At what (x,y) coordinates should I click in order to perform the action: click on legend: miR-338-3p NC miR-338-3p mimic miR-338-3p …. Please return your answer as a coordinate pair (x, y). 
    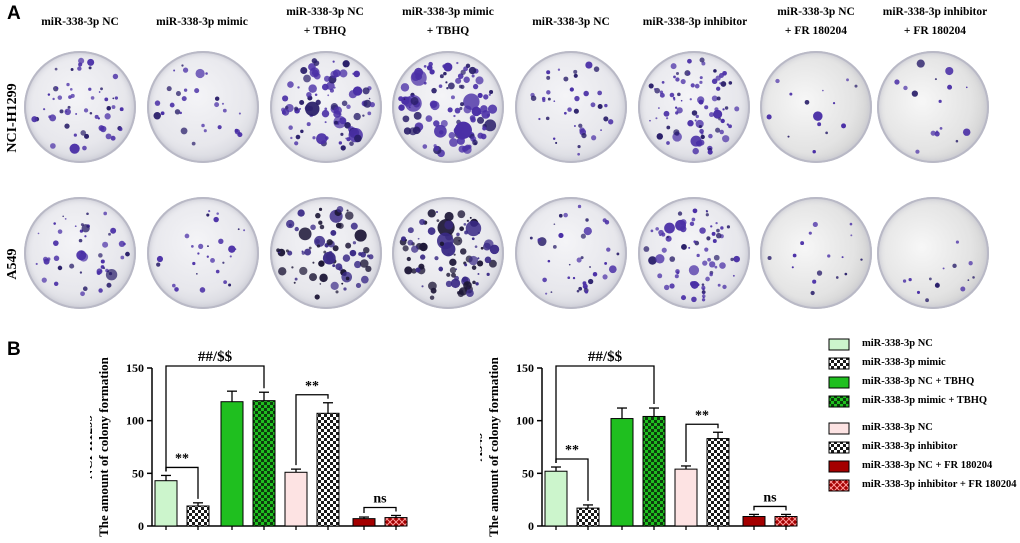
    Looking at the image, I should click on (921, 416).